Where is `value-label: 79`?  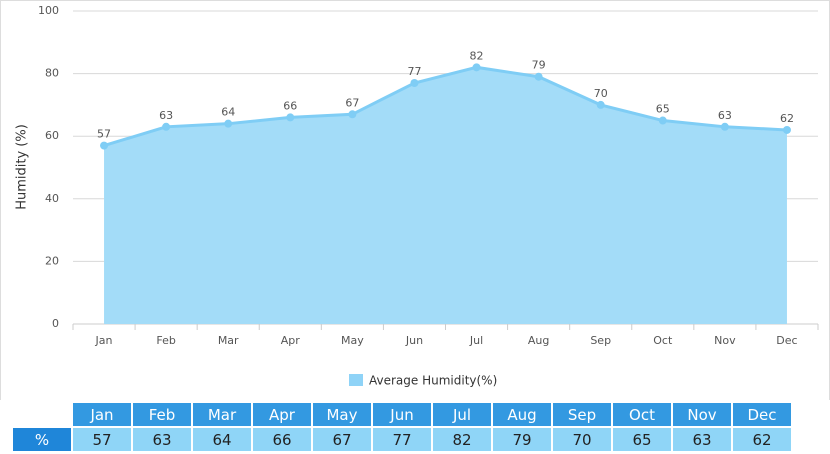
value-label: 79 is located at coordinates (539, 65).